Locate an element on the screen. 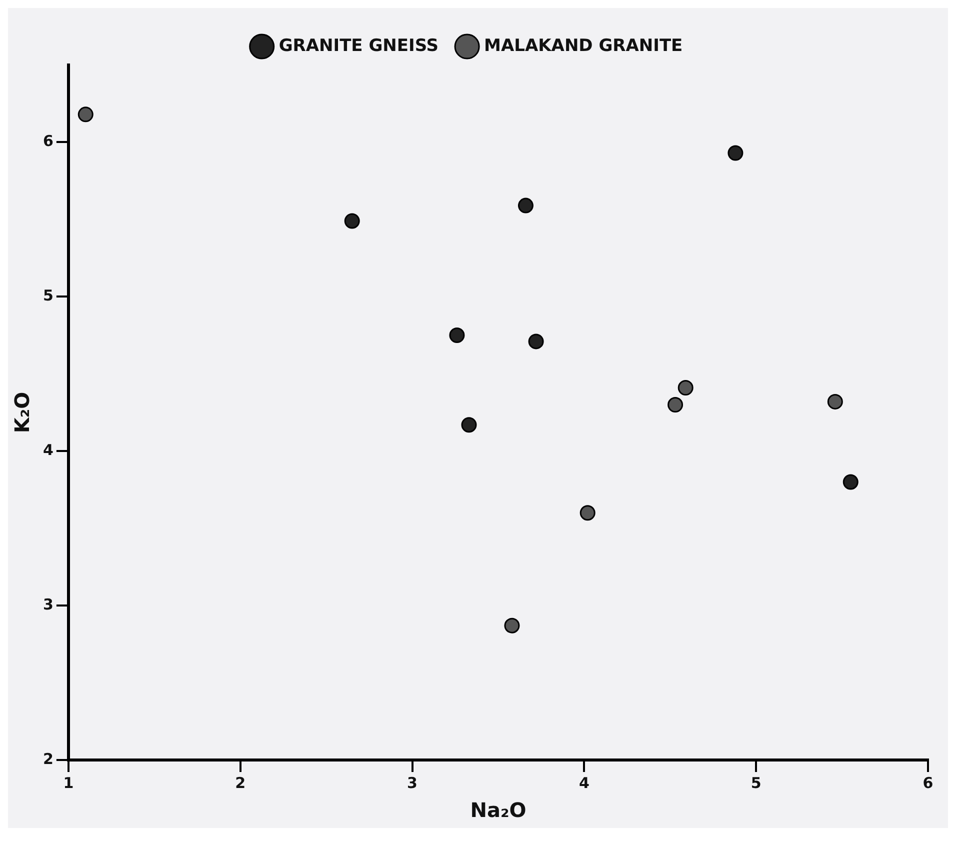  x-tick-label: 4 is located at coordinates (584, 783).